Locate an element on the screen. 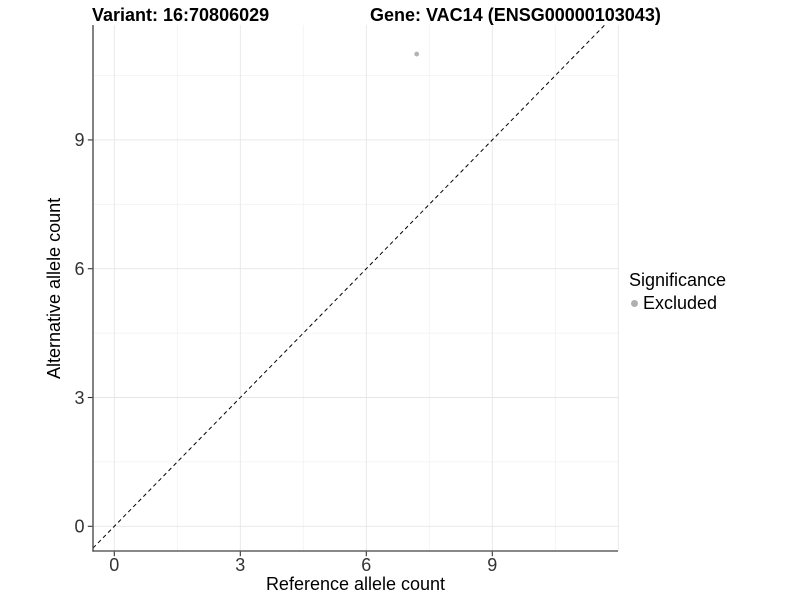 Image resolution: width=800 pixels, height=600 pixels. plot-title-gene: Gene: VAC14 (ENSG00000103043) is located at coordinates (515, 15).